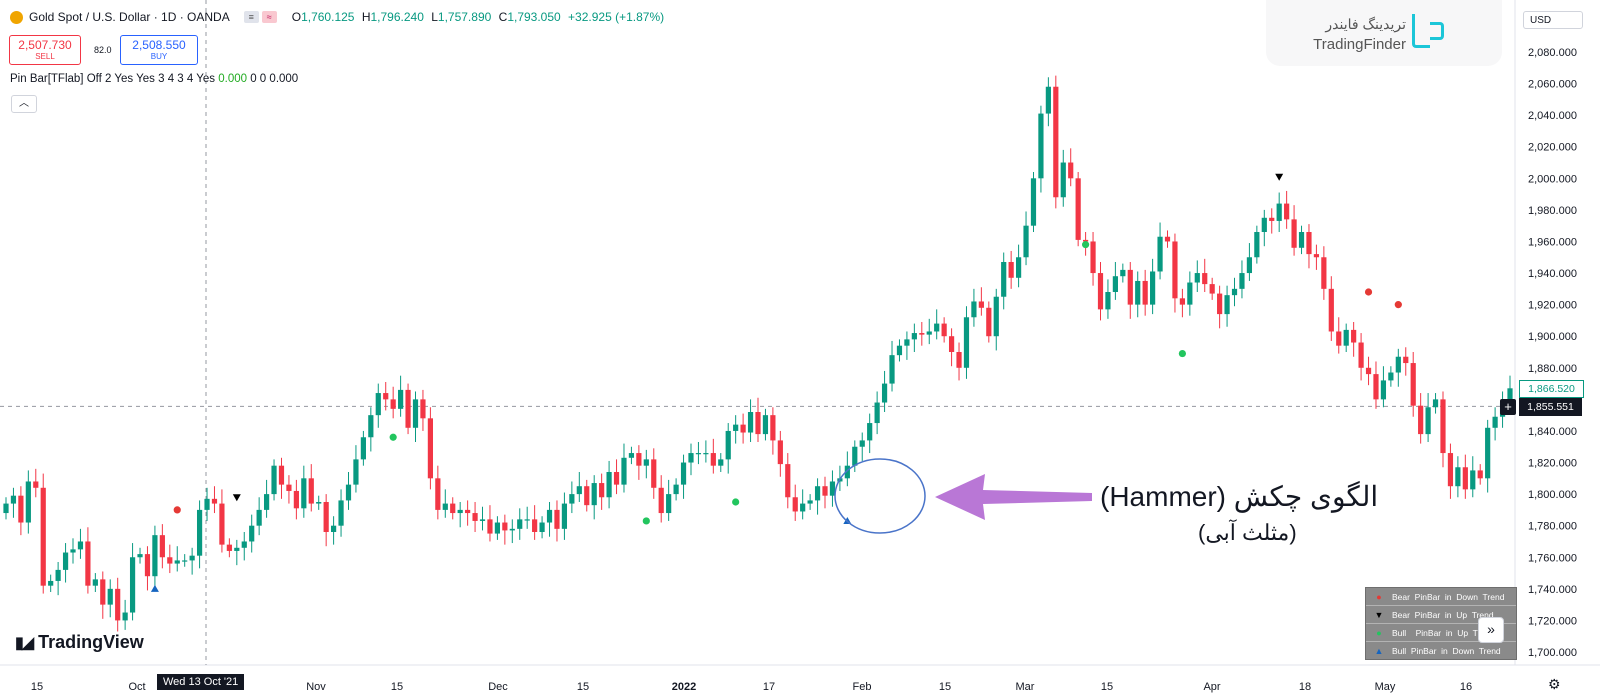 The height and width of the screenshot is (700, 1600). Describe the element at coordinates (1491, 630) in the screenshot. I see `scroll-to-realtime-button: »` at that location.